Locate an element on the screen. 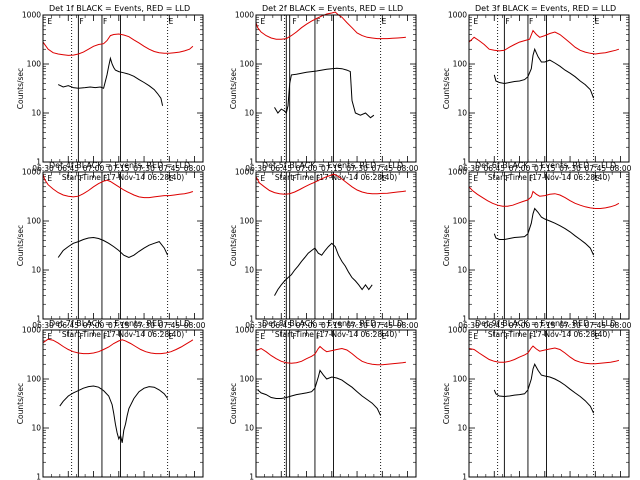 Image resolution: width=640 pixels, height=480 pixels. chart-title: Det 2f BLACK = Events, RED = LLD is located at coordinates (332, 8).